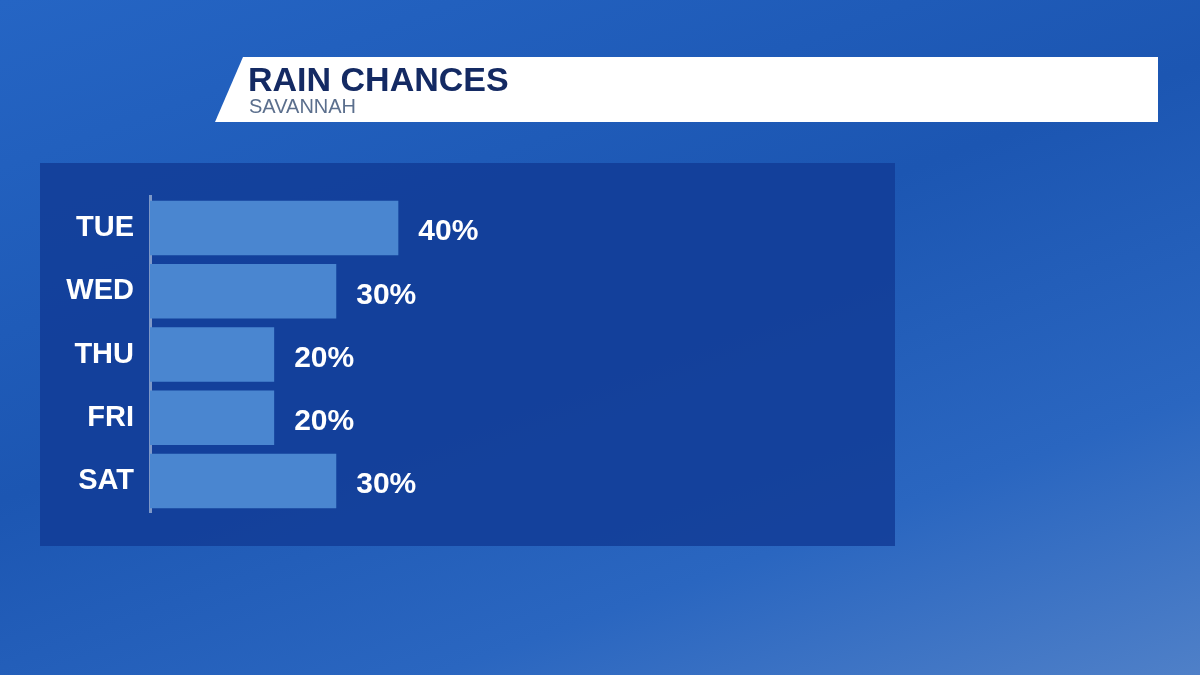  I want to click on data-label: 40%, so click(448, 230).